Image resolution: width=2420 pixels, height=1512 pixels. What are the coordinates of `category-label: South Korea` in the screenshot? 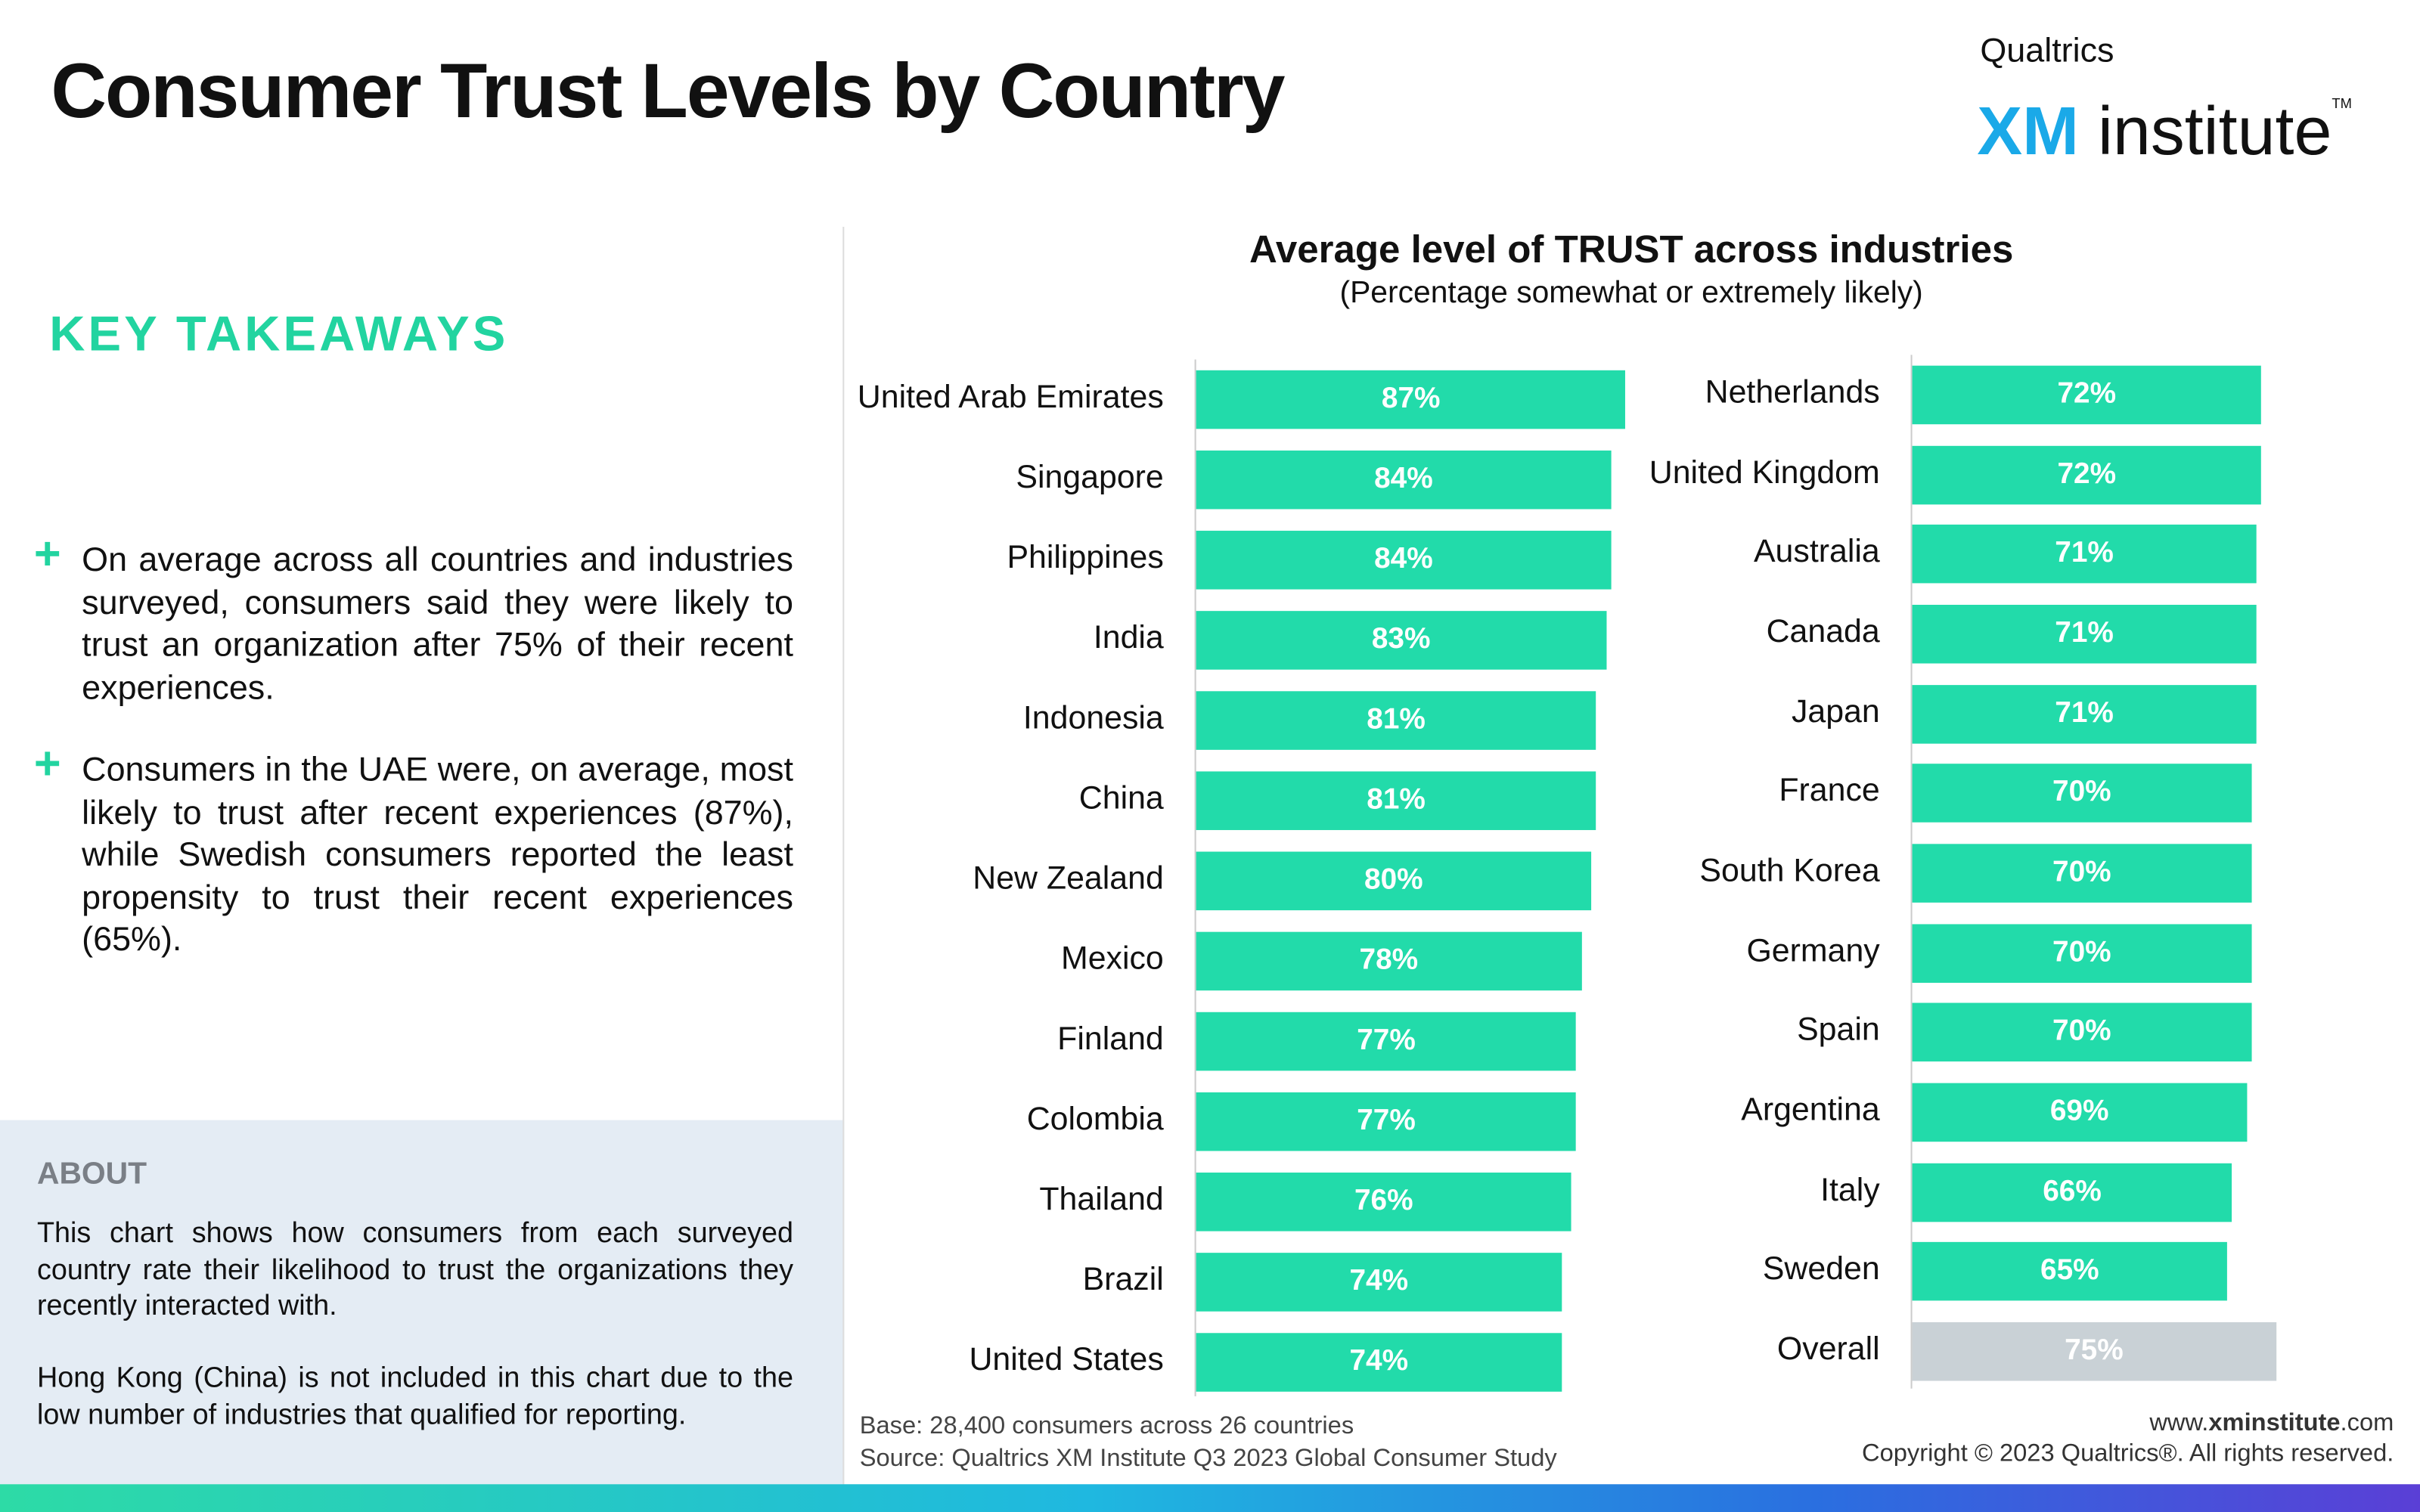 It's located at (1789, 871).